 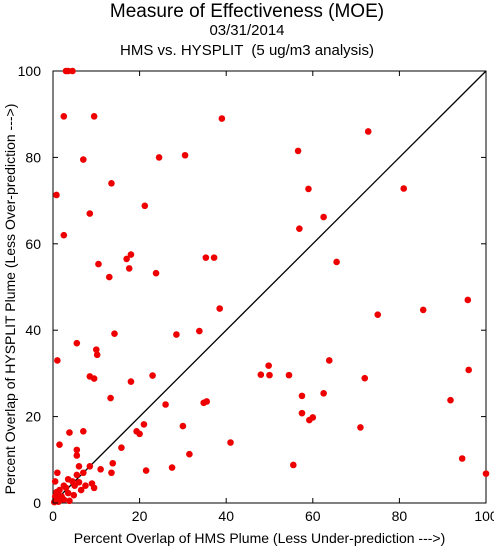 What do you see at coordinates (140, 516) in the screenshot?
I see `x-tick-label: 20` at bounding box center [140, 516].